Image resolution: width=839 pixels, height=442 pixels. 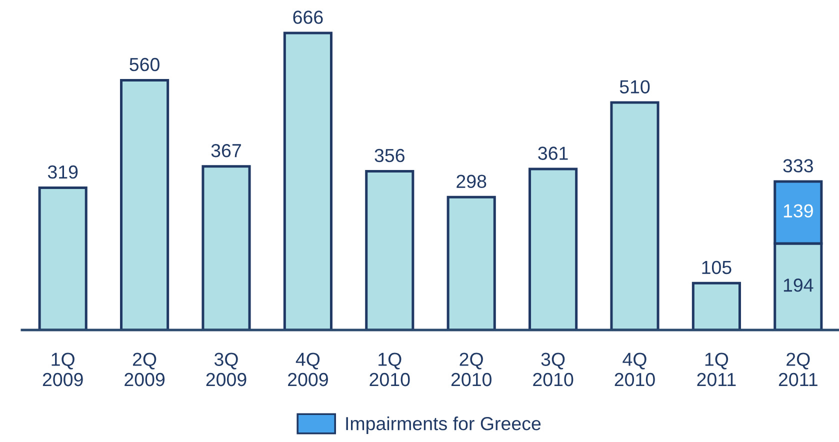 What do you see at coordinates (390, 369) in the screenshot?
I see `x-tick-label: 1Q 2010` at bounding box center [390, 369].